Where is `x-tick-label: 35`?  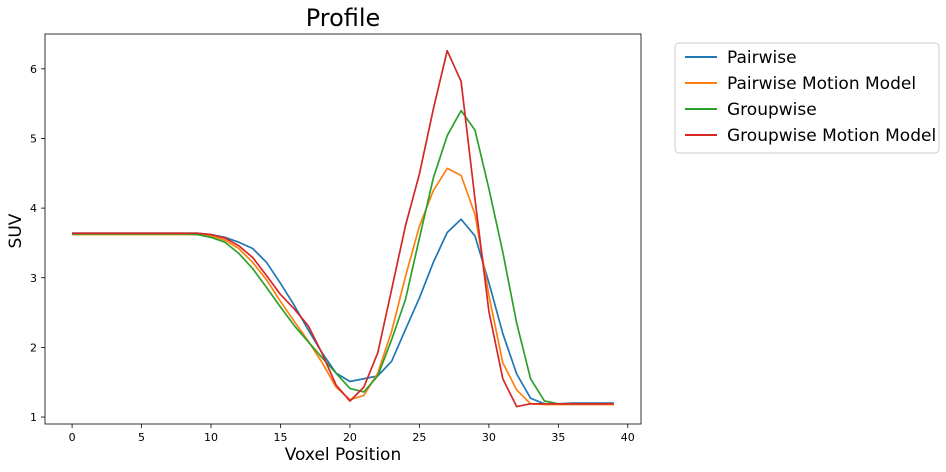 x-tick-label: 35 is located at coordinates (558, 437).